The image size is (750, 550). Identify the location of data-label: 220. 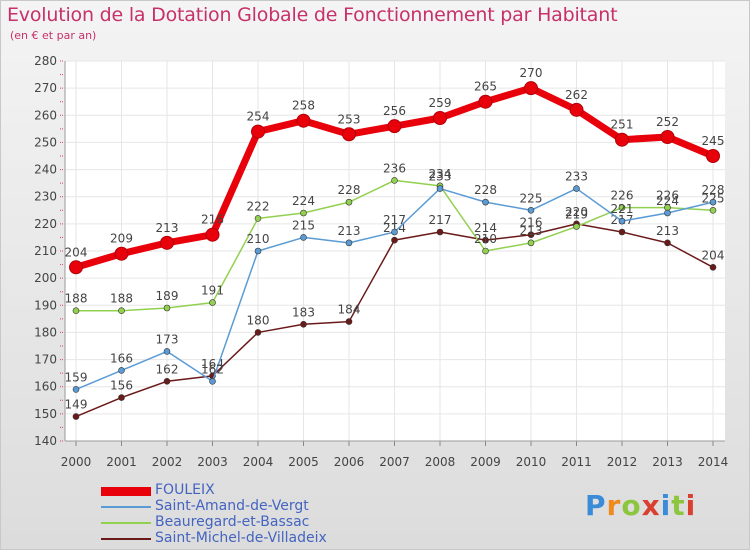
(576, 212).